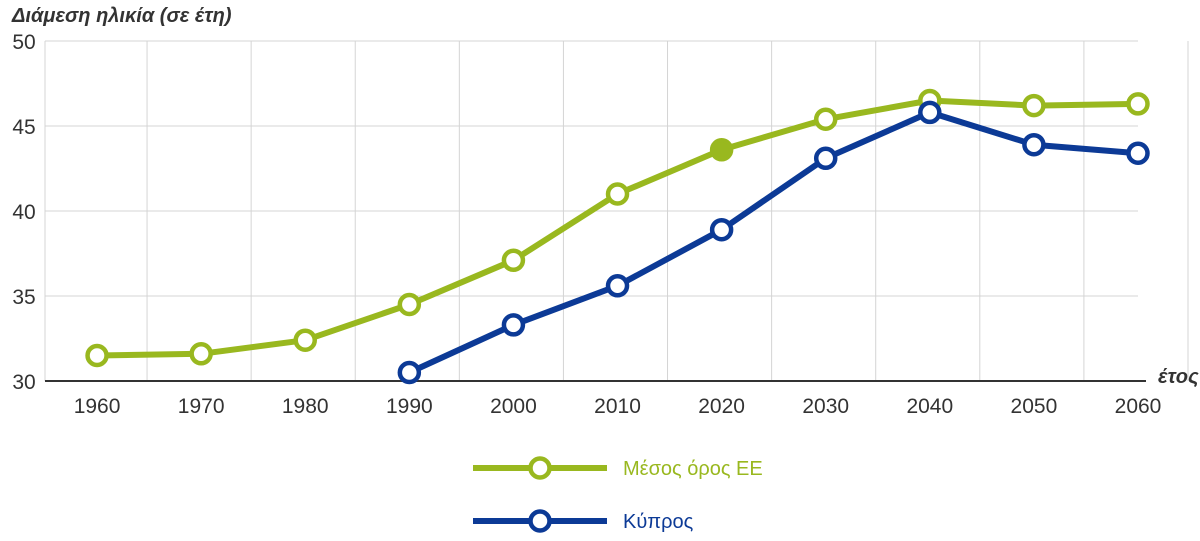 The height and width of the screenshot is (541, 1200). What do you see at coordinates (658, 522) in the screenshot?
I see `legend-label: Κύπρος` at bounding box center [658, 522].